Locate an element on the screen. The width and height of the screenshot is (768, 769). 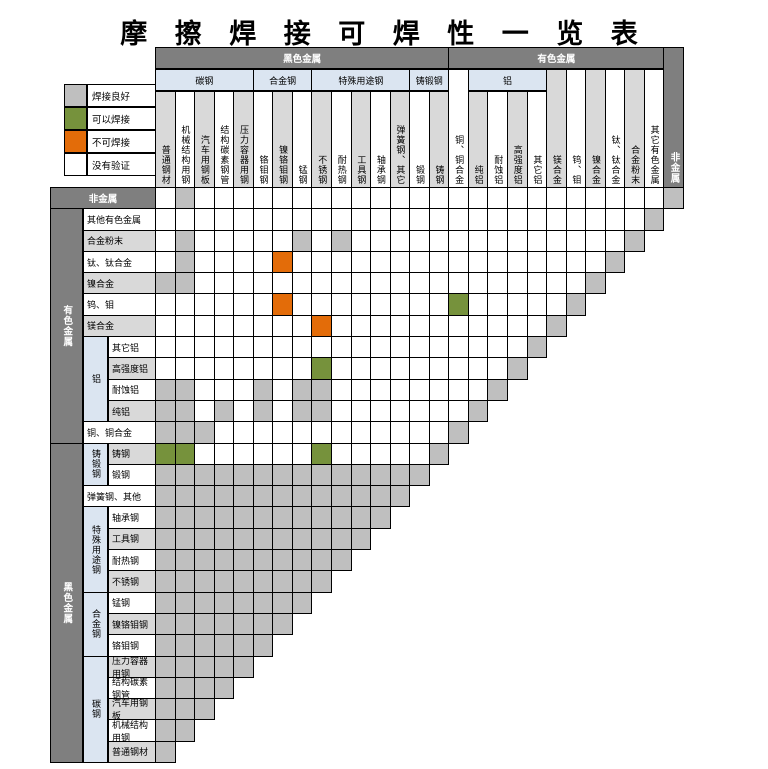
col-header: 弹簧钢、其它 is located at coordinates (400, 139).